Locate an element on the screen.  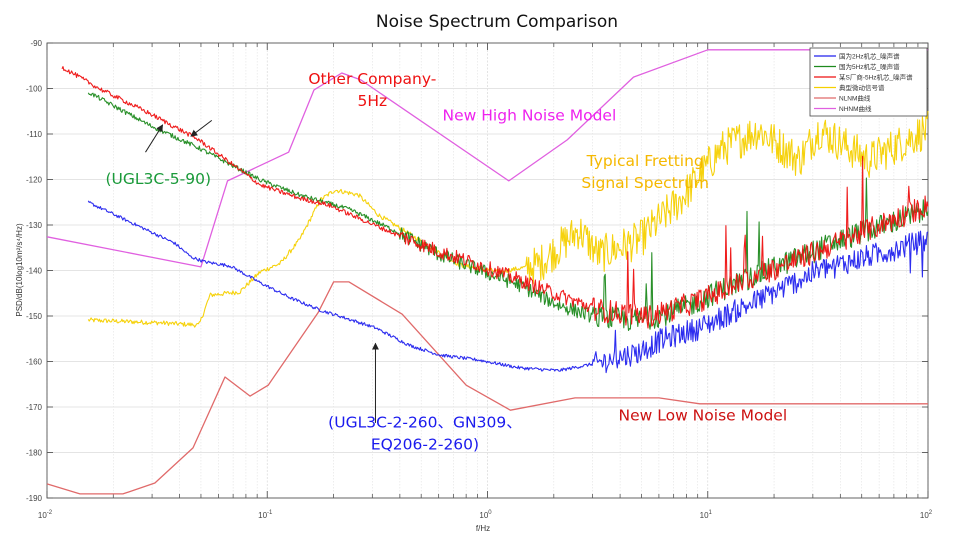
y-tick-label: -170 is located at coordinates (34, 407).